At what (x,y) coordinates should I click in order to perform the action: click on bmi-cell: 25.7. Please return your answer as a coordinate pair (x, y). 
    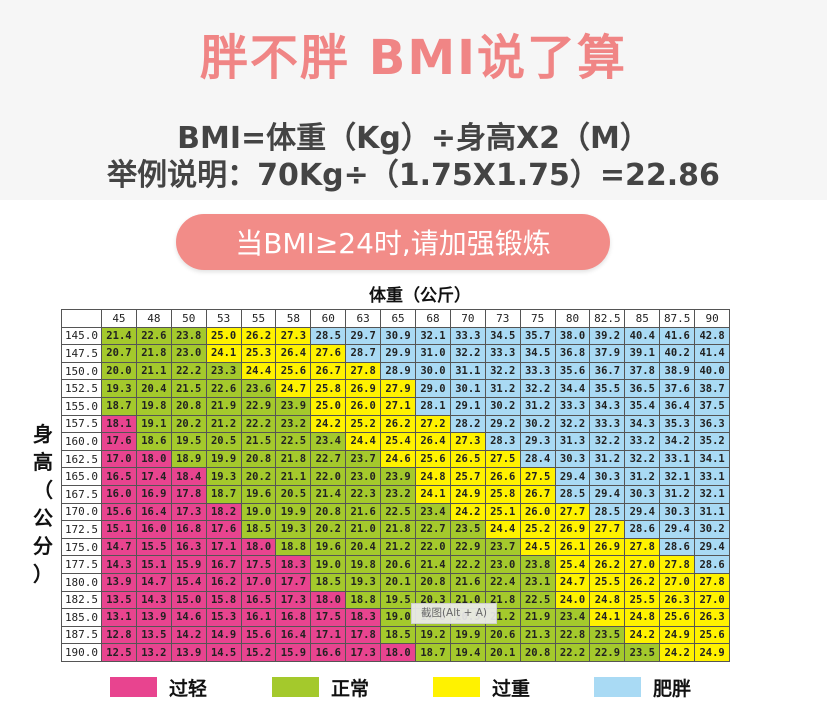
    Looking at the image, I should click on (467, 476).